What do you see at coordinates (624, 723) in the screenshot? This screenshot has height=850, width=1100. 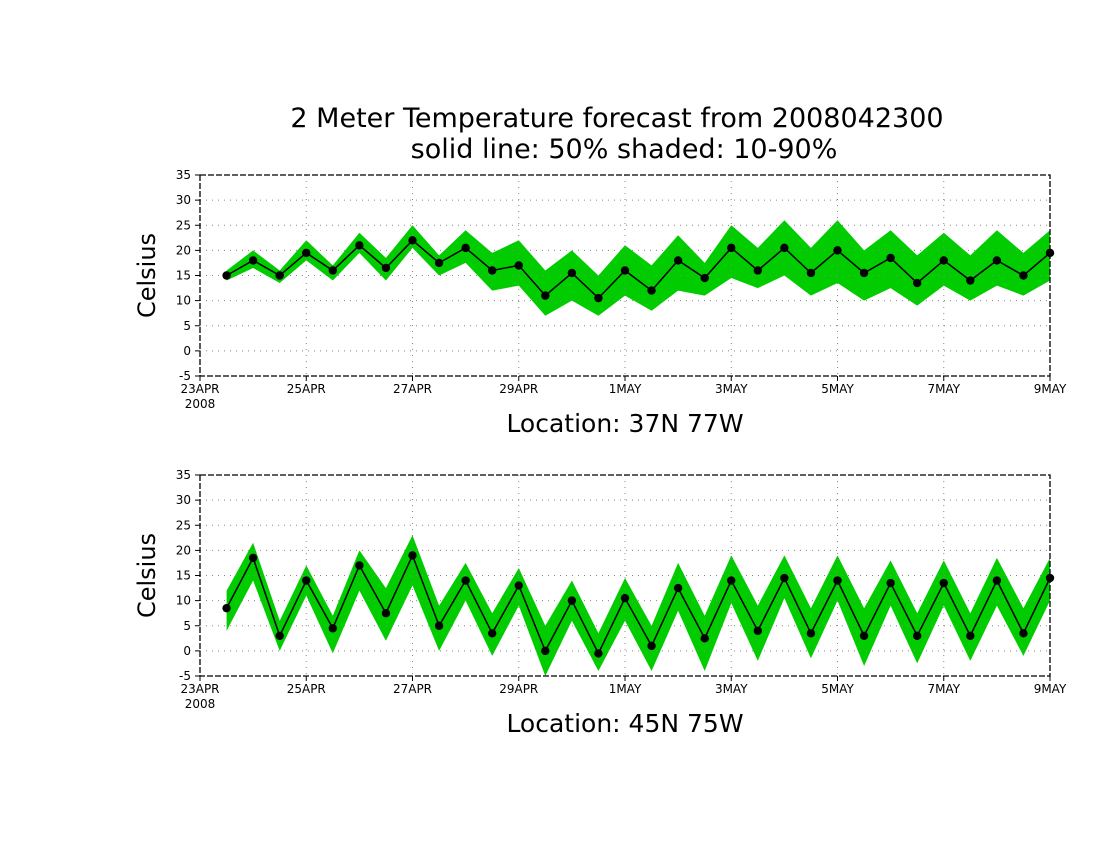 I see `location-label: Location: 45N 75W` at bounding box center [624, 723].